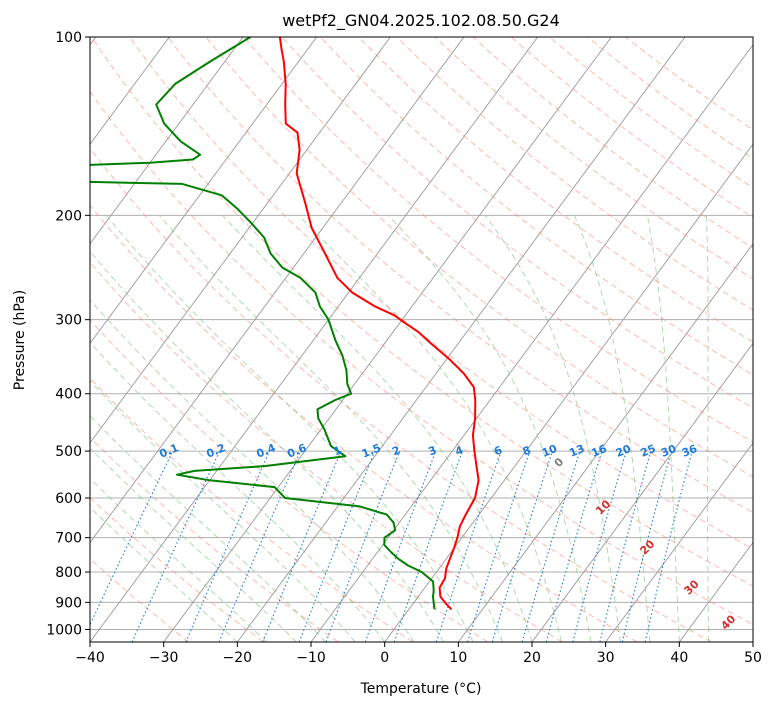 This screenshot has height=708, width=775. I want to click on x-tick-label: 30, so click(606, 658).